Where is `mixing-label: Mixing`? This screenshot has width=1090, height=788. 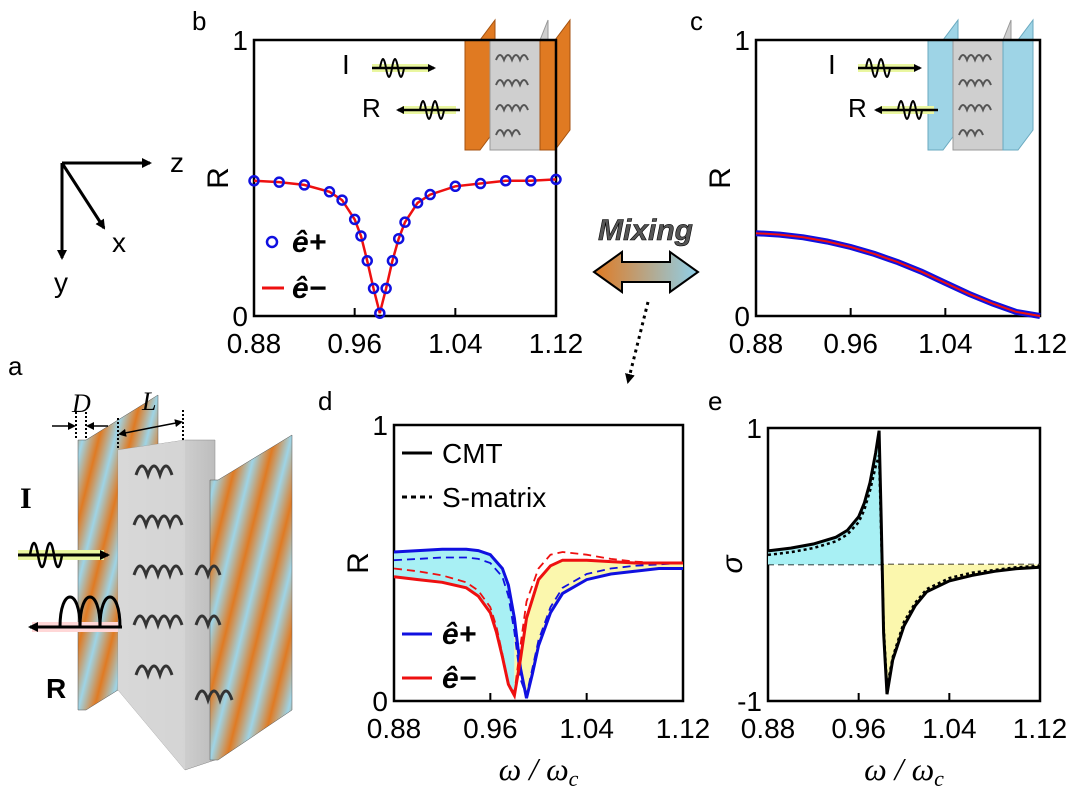
mixing-label: Mixing is located at coordinates (645, 230).